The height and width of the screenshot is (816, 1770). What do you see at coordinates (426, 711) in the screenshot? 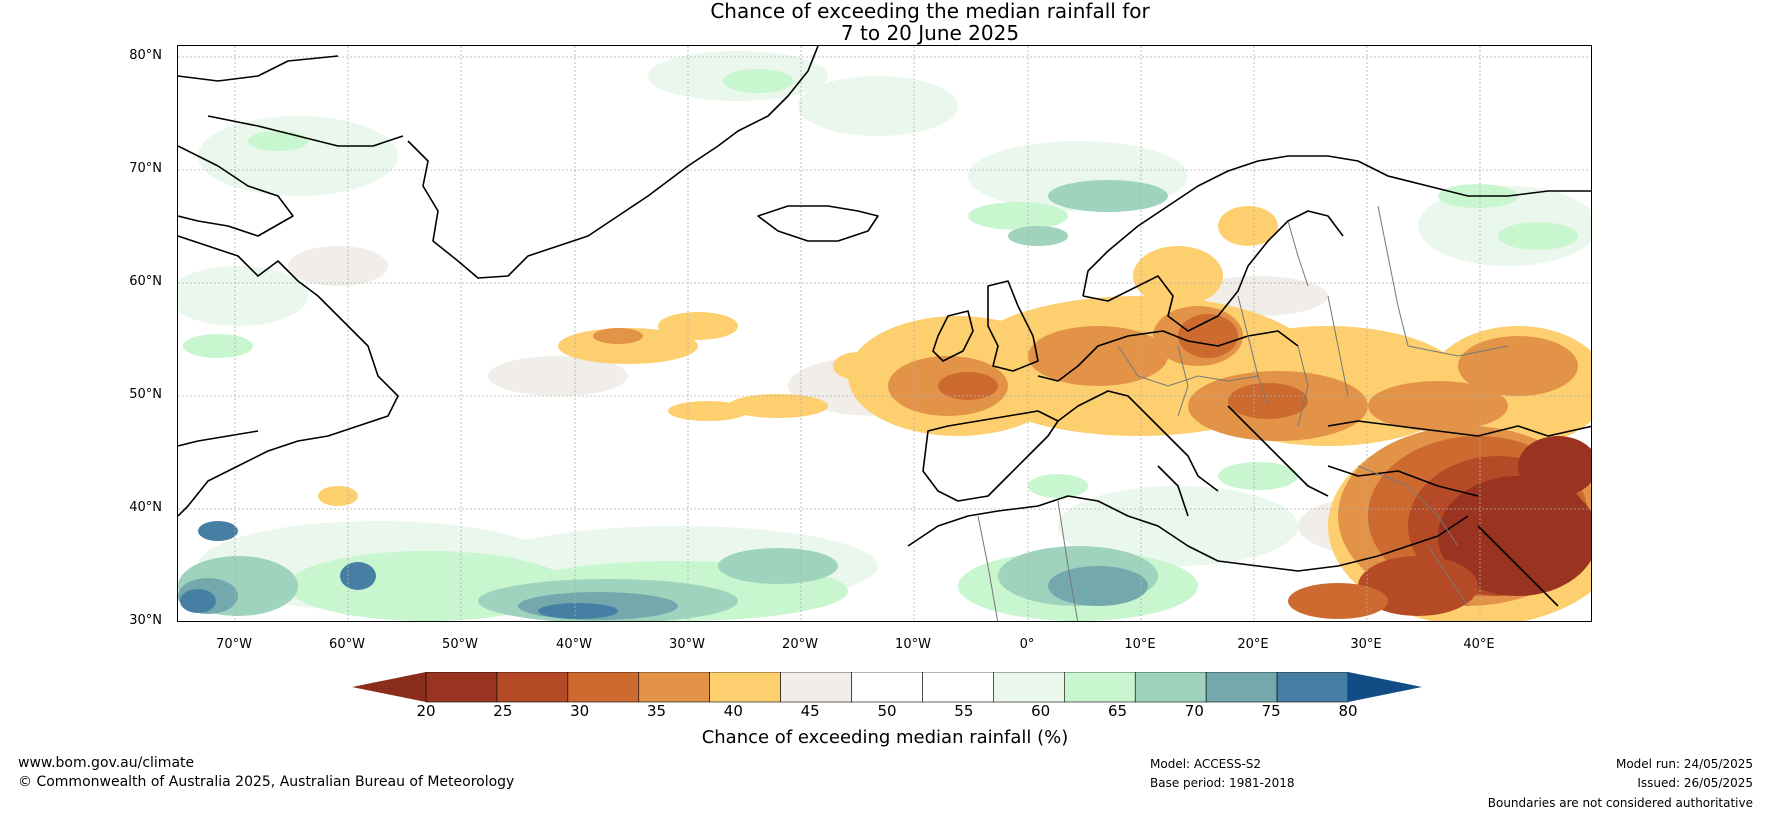
I see `colorbar-tick-label: 20` at bounding box center [426, 711].